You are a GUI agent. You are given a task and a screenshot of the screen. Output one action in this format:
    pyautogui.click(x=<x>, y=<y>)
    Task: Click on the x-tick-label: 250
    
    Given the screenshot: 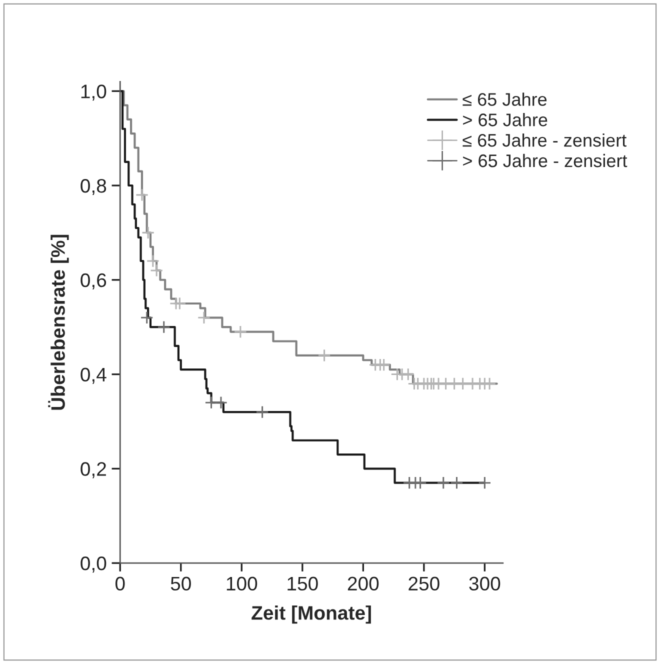 What is the action you would take?
    pyautogui.click(x=424, y=583)
    